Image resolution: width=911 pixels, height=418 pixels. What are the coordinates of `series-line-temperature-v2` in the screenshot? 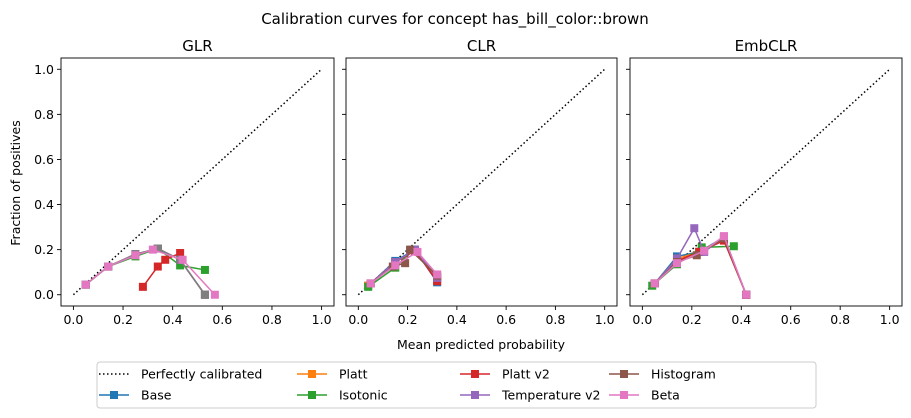 It's located at (404, 266).